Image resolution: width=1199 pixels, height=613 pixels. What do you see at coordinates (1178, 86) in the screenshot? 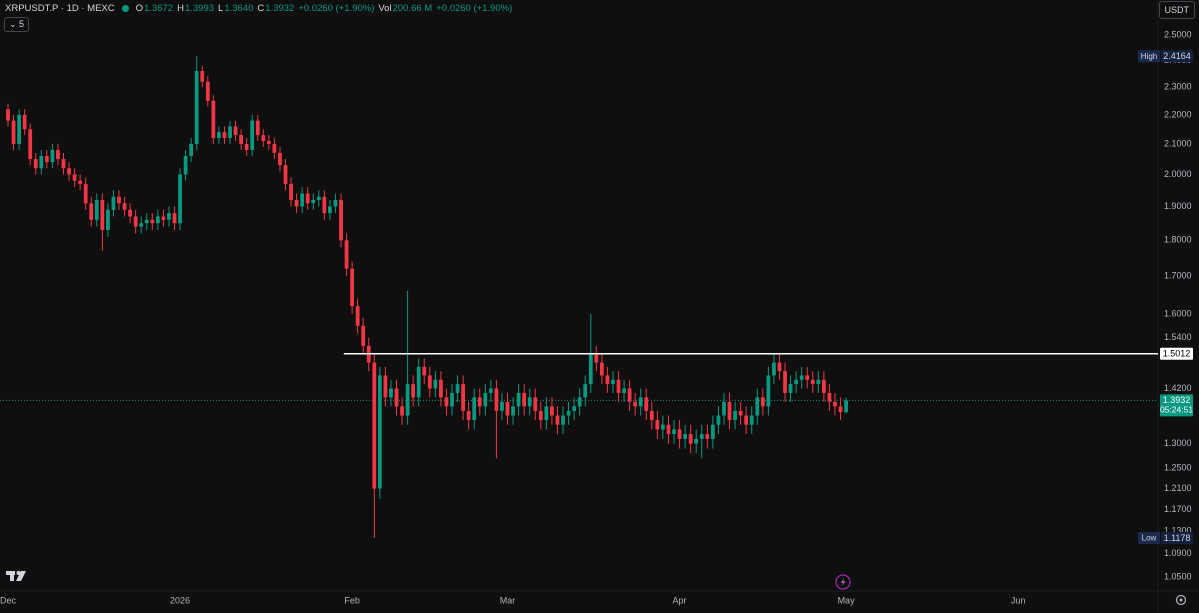
I see `y-tick-label: 2.3000` at bounding box center [1178, 86].